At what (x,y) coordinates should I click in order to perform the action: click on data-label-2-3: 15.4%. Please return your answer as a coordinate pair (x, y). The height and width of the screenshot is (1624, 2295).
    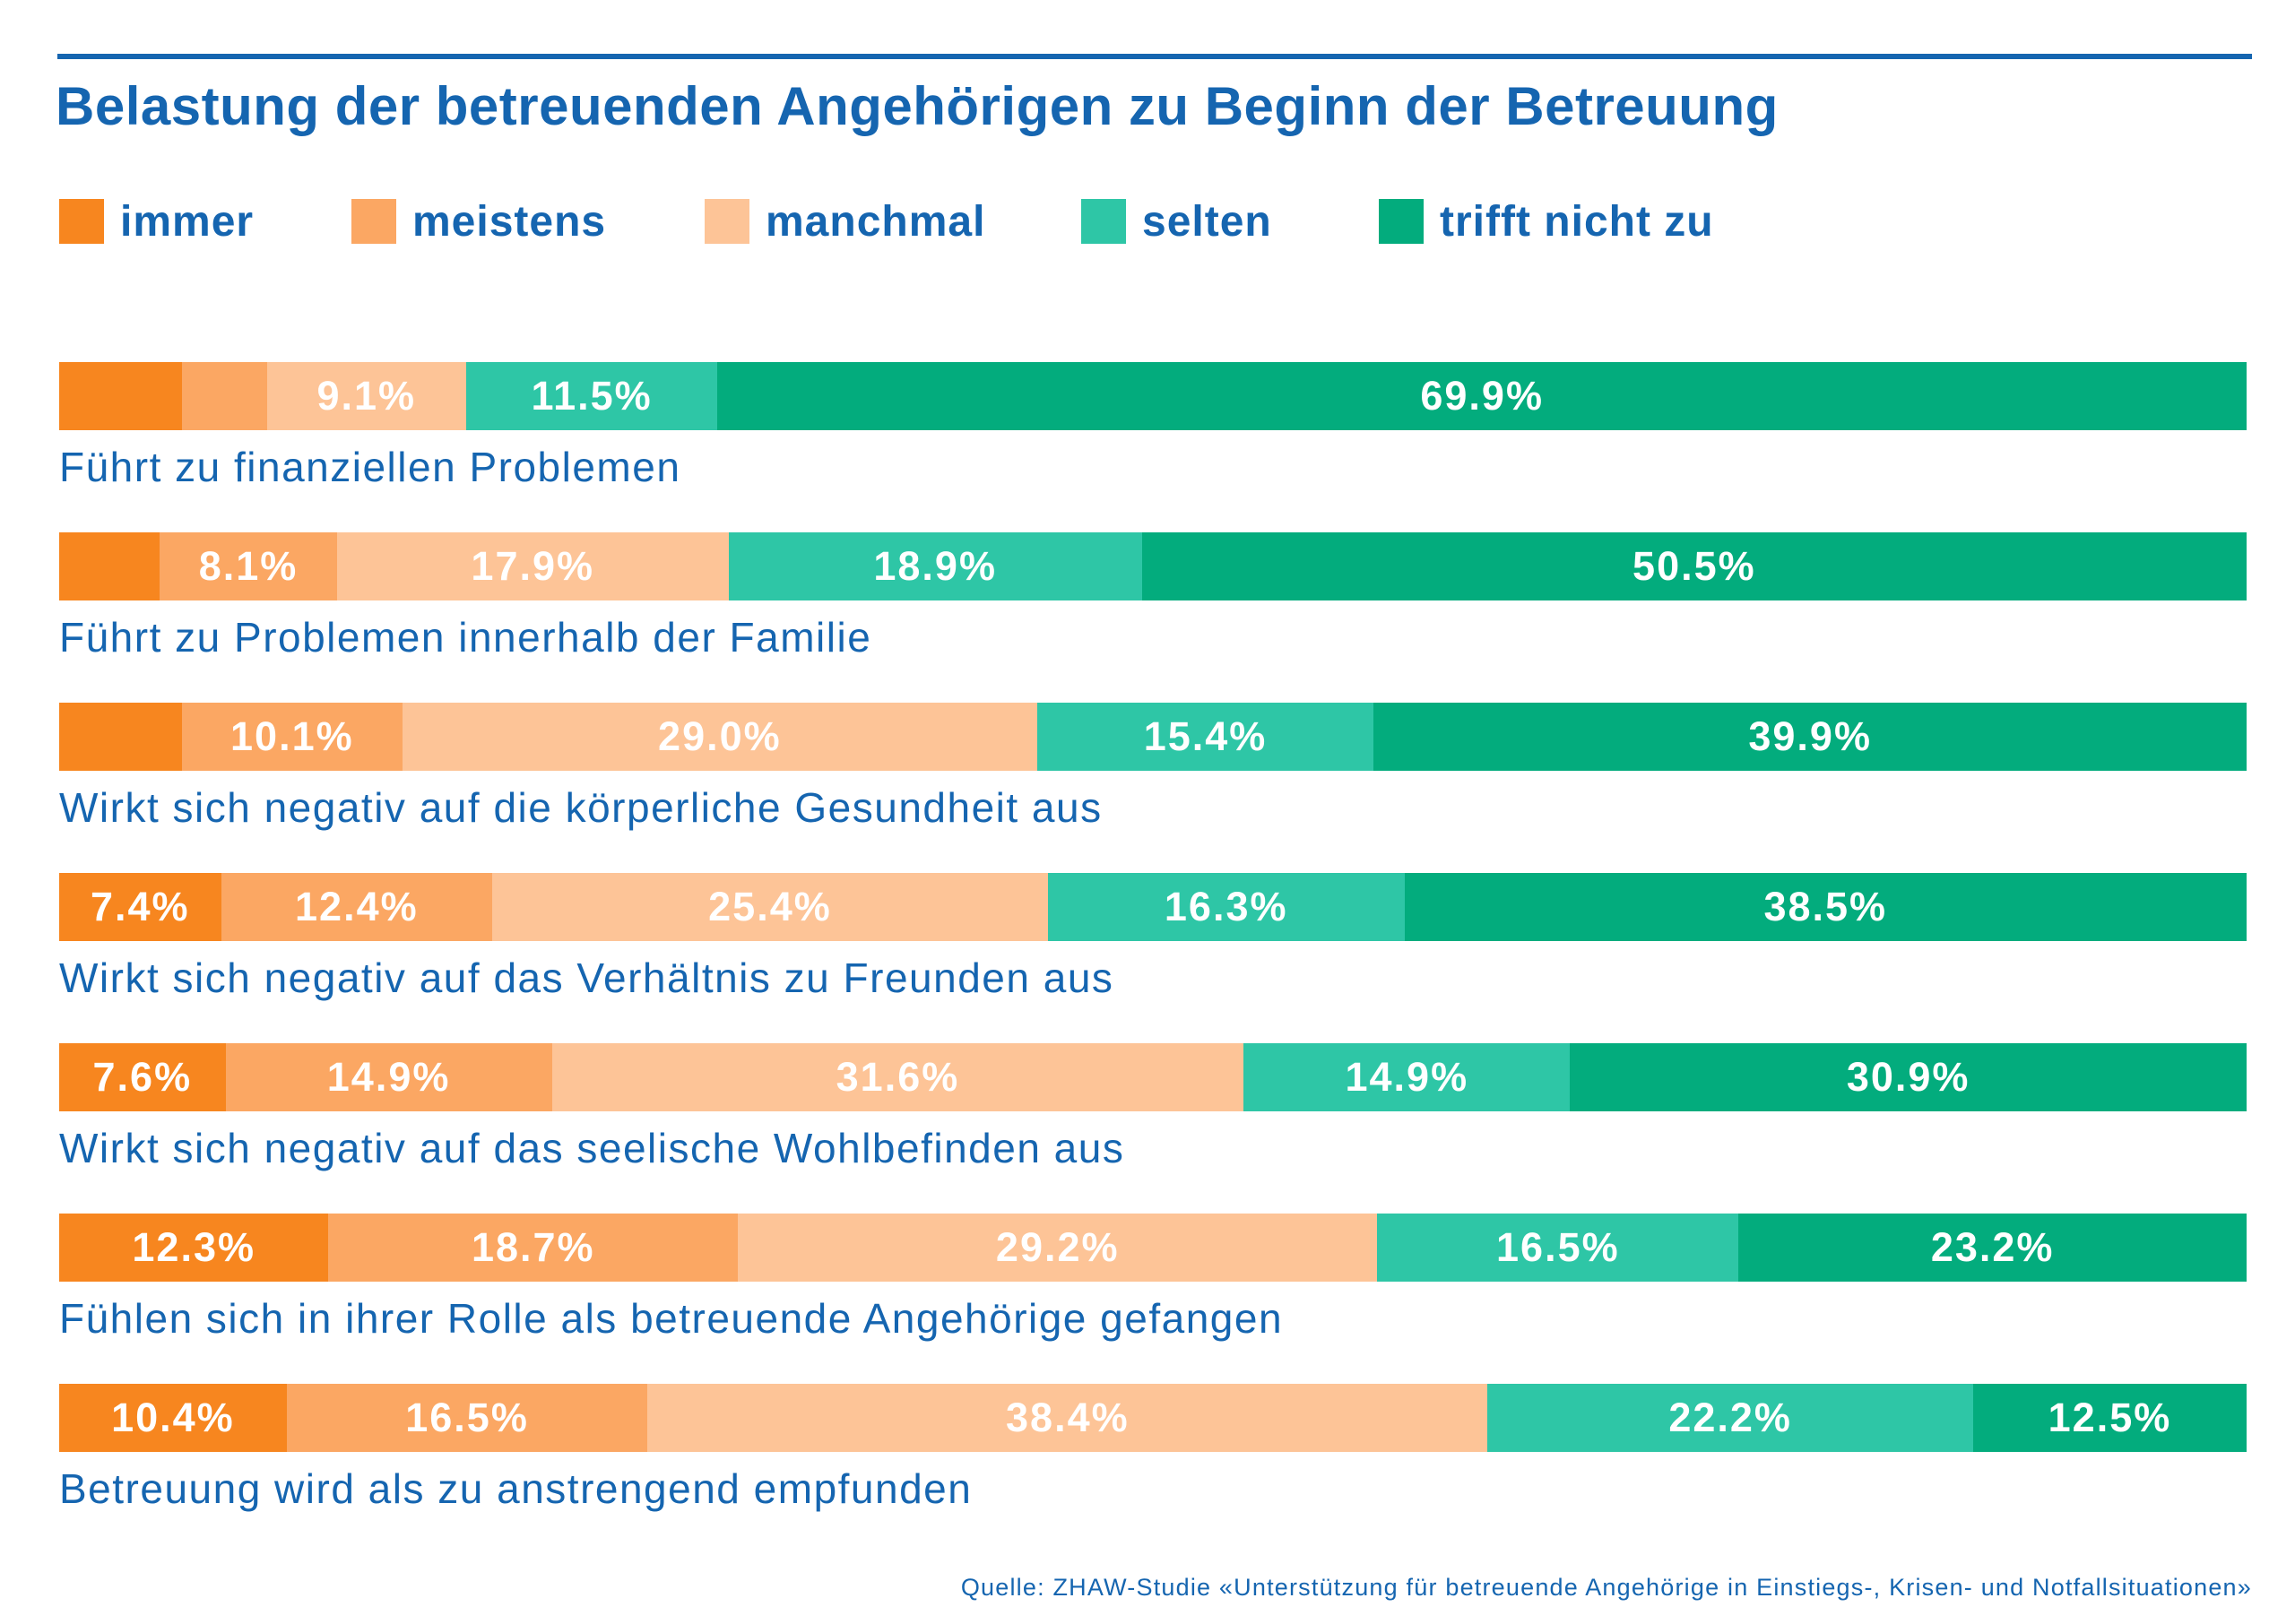
    Looking at the image, I should click on (1205, 736).